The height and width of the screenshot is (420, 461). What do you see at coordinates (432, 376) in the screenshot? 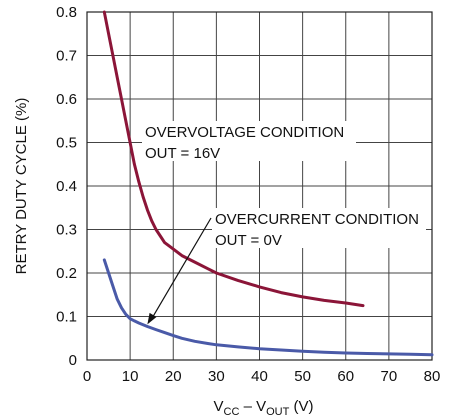
I see `x-tick-label: 80` at bounding box center [432, 376].